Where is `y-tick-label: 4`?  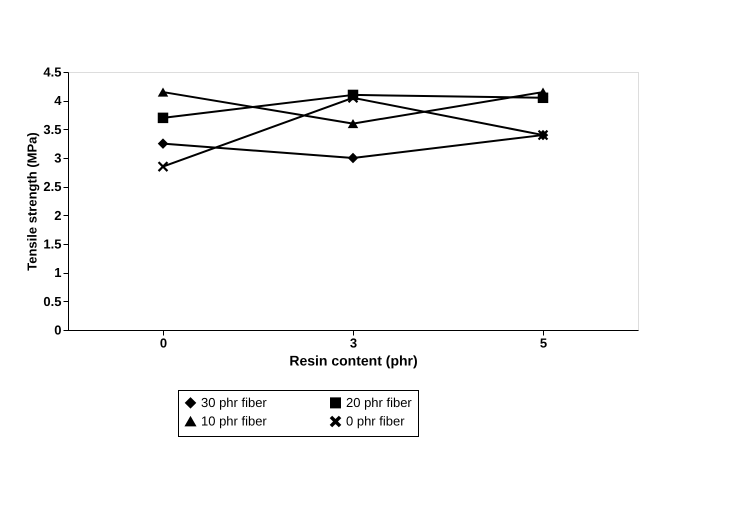 y-tick-label: 4 is located at coordinates (58, 100).